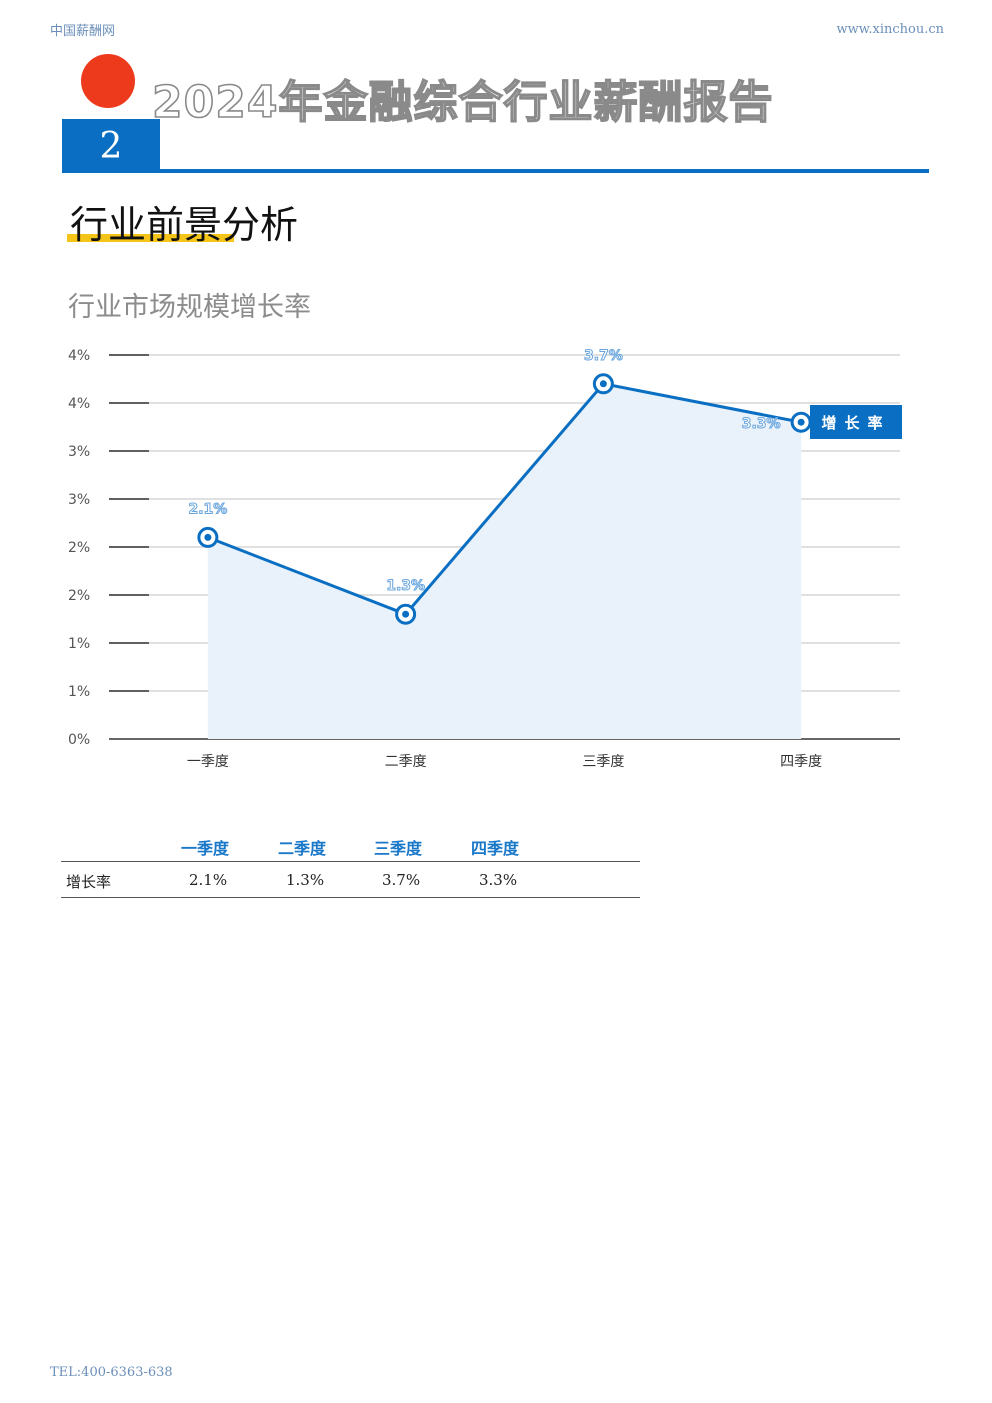 The image size is (992, 1403). I want to click on site-name: 中国薪酬网, so click(83, 31).